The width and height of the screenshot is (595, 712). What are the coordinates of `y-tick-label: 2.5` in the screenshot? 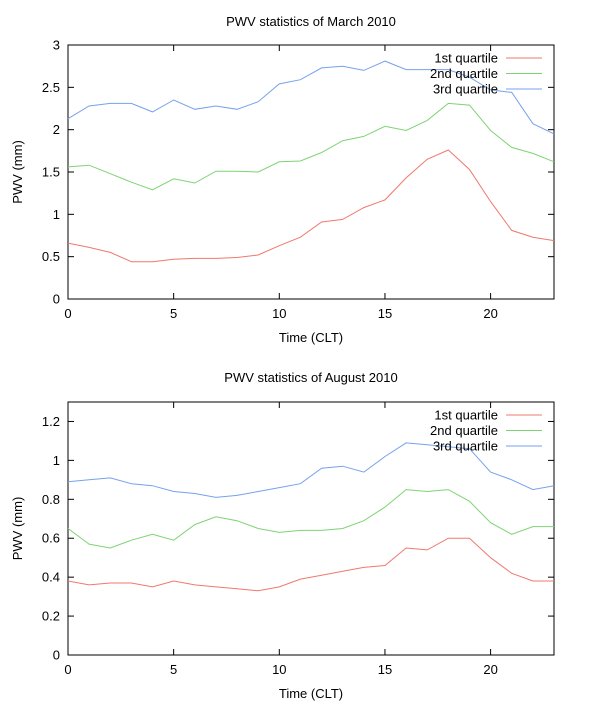 It's located at (51, 87).